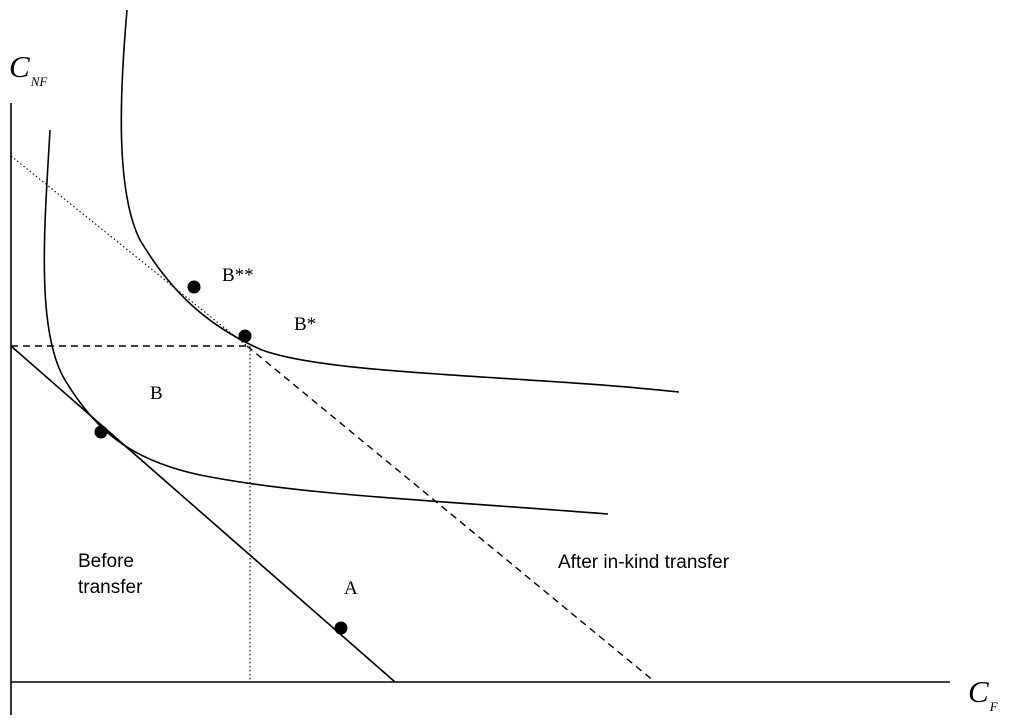 The image size is (1009, 728). What do you see at coordinates (351, 588) in the screenshot?
I see `label-a: A` at bounding box center [351, 588].